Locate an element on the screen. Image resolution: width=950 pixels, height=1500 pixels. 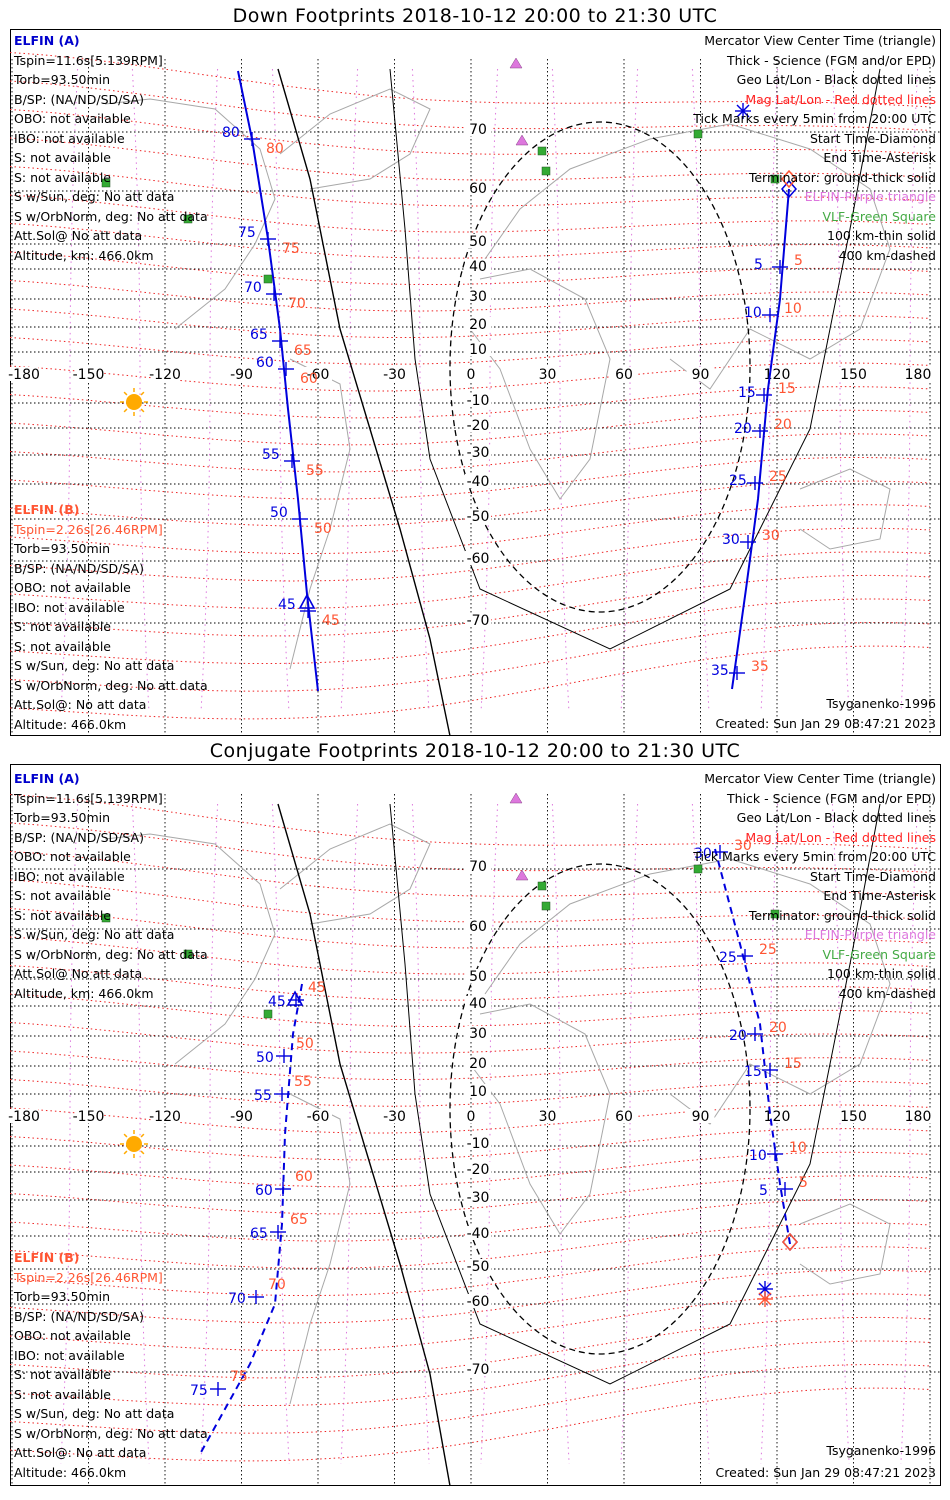
lat-label: -40 is located at coordinates (478, 482).